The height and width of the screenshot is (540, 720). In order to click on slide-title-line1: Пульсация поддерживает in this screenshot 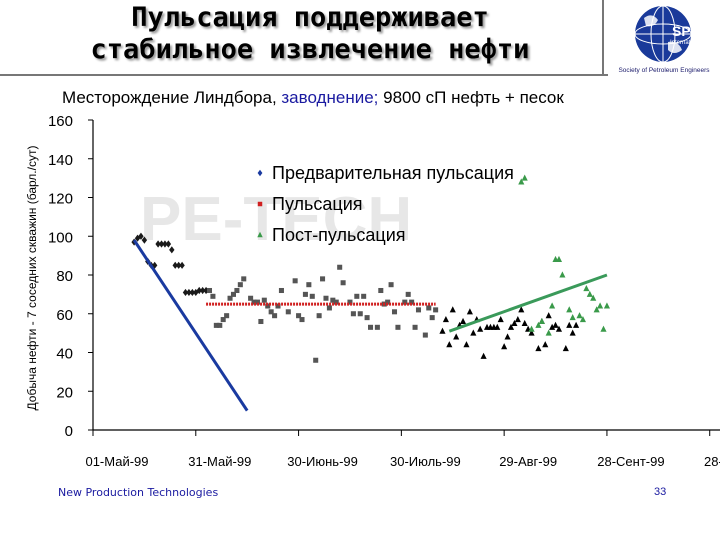, I will do `click(310, 17)`.